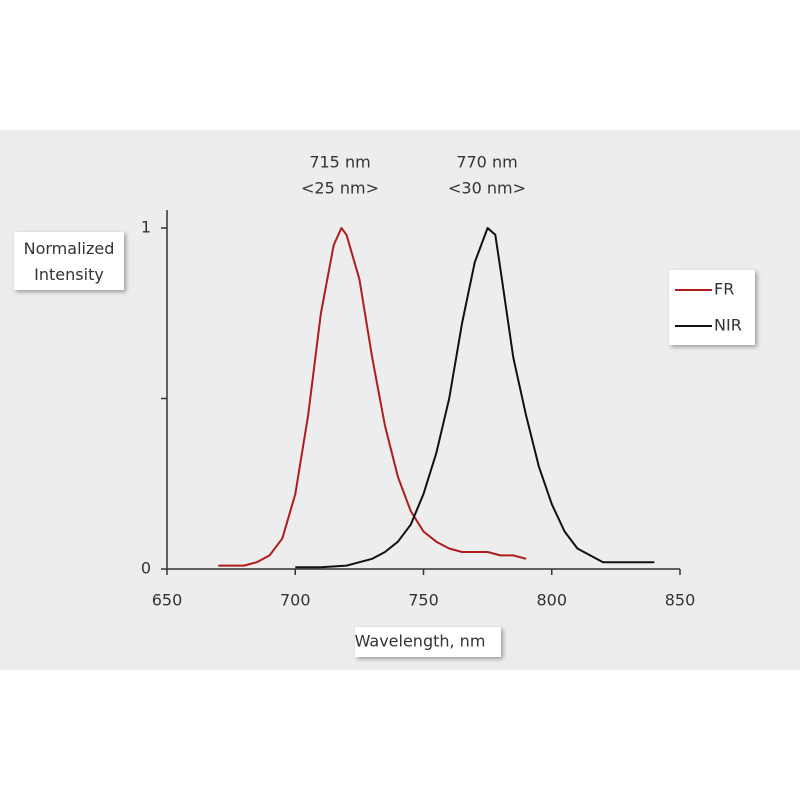  What do you see at coordinates (339, 162) in the screenshot?
I see `peak-annotation: 715 nm` at bounding box center [339, 162].